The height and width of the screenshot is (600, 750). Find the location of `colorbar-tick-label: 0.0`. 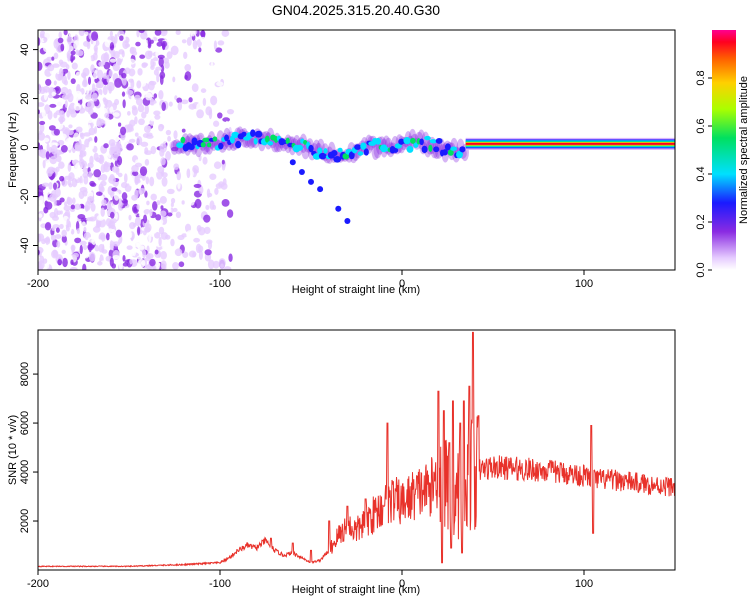

colorbar-tick-label: 0.0 is located at coordinates (701, 269).